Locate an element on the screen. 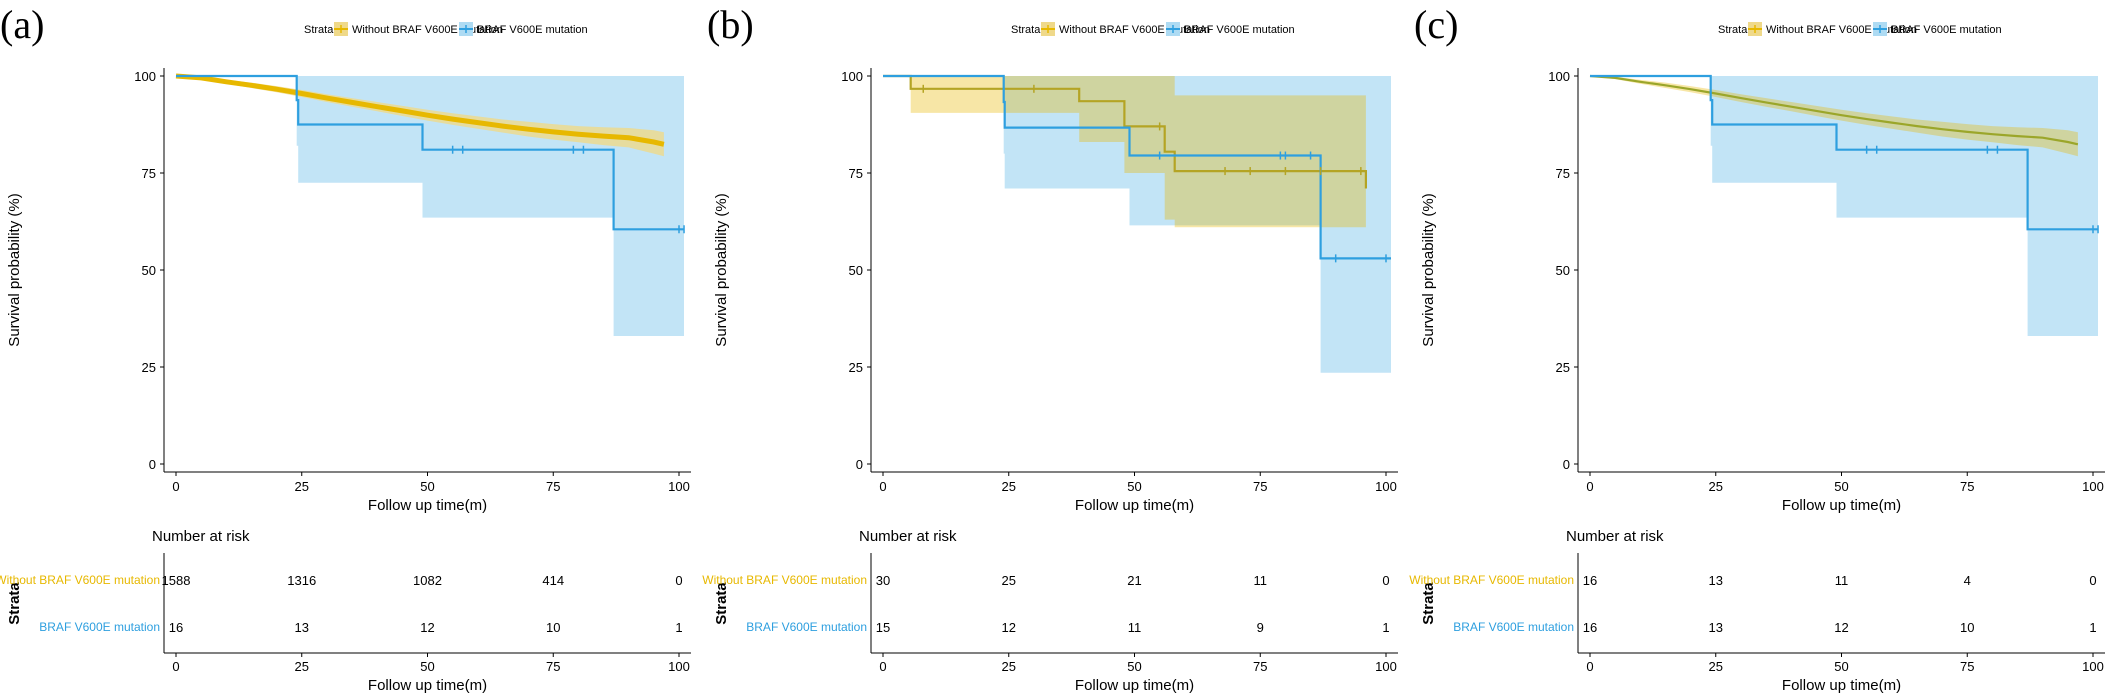 The width and height of the screenshot is (2128, 696). risk-count-braf: 15 is located at coordinates (883, 627).